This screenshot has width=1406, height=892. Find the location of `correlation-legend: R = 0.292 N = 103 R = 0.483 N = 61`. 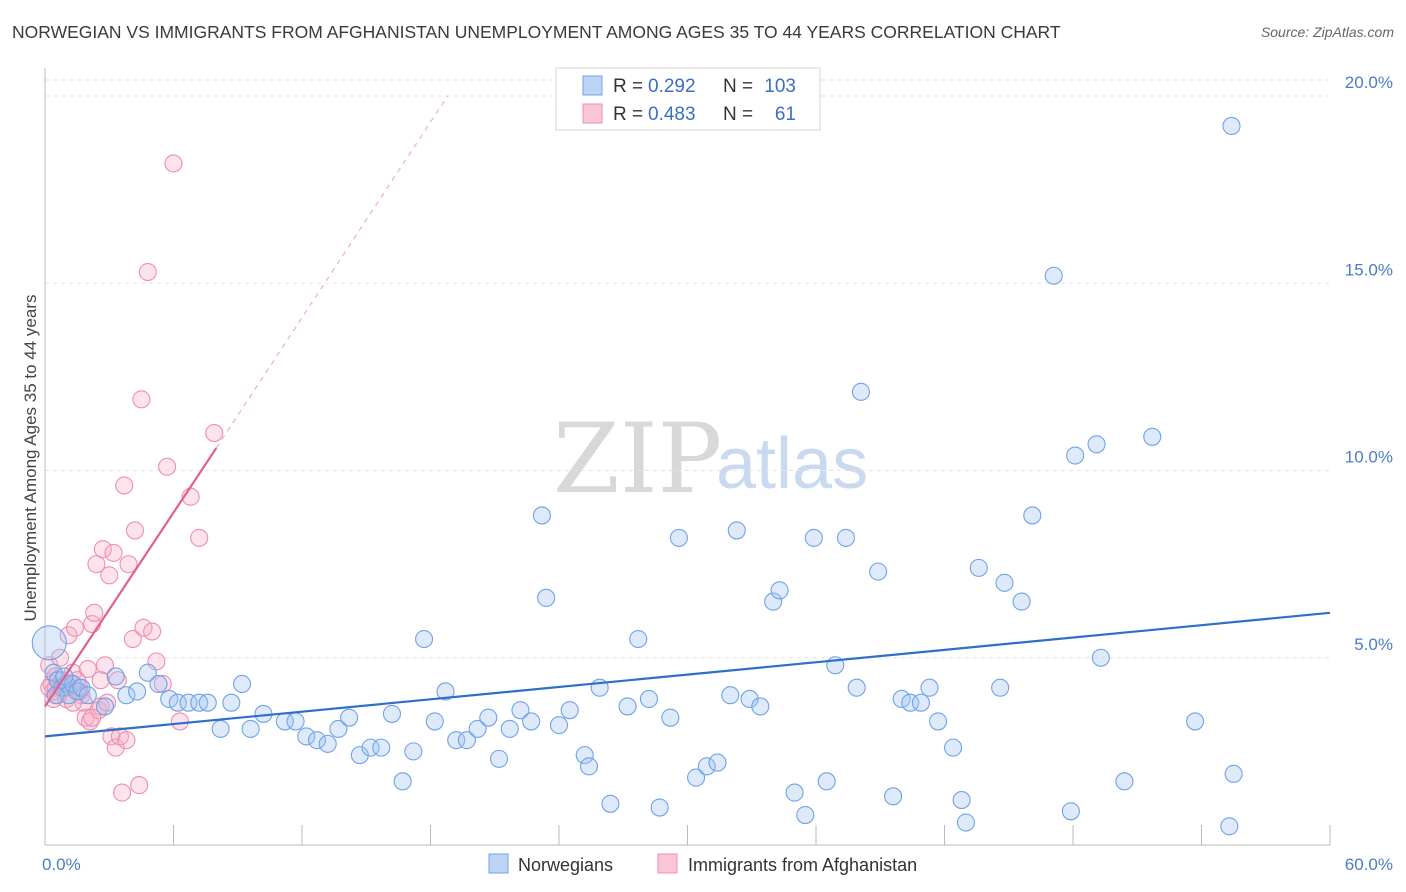

correlation-legend: R = 0.292 N = 103 R = 0.483 N = 61 is located at coordinates (688, 99).